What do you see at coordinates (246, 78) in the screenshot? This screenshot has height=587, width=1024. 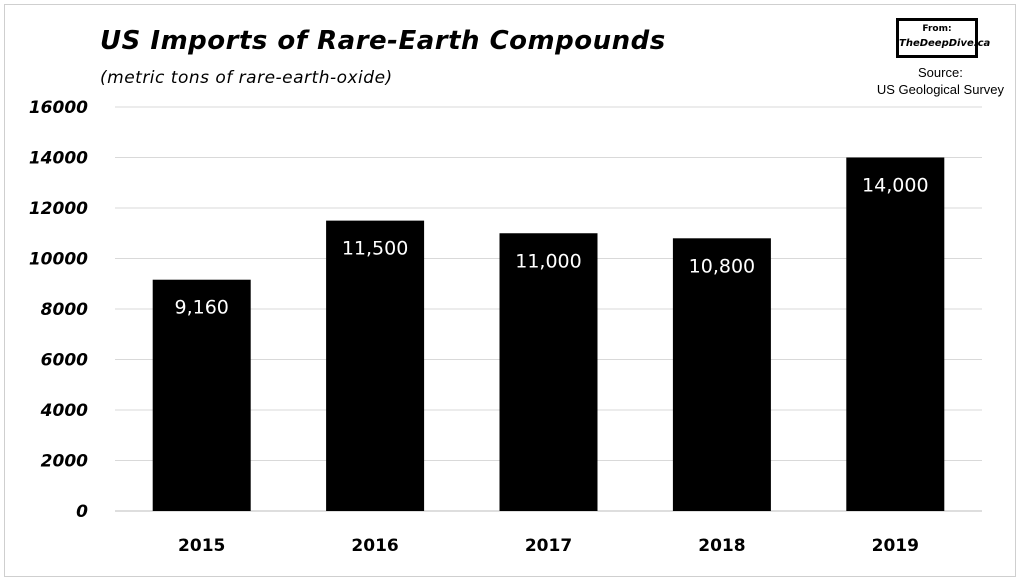 I see `chart-subtitle: (metric tons of rare-earth-oxide)` at bounding box center [246, 78].